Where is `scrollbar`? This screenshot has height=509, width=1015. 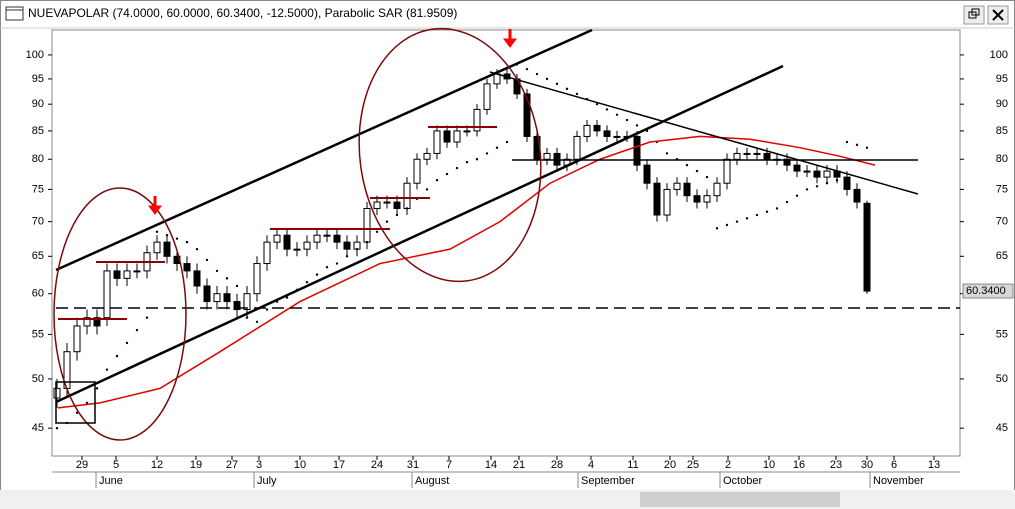 scrollbar is located at coordinates (507, 499).